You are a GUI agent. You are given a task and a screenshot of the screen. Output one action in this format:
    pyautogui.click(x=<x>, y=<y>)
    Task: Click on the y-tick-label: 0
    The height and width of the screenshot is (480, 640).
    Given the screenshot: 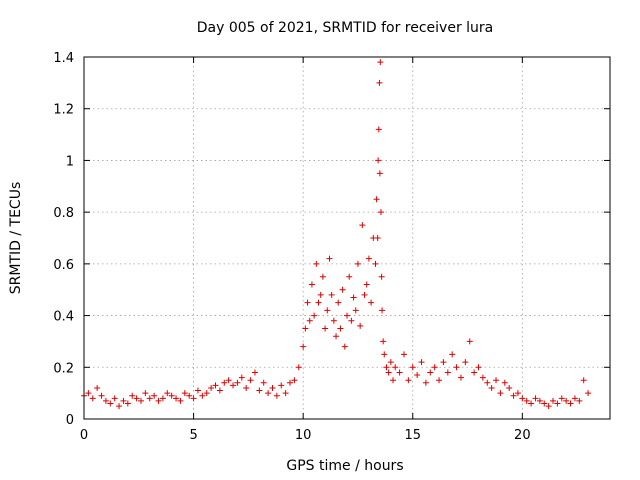 What is the action you would take?
    pyautogui.click(x=70, y=420)
    